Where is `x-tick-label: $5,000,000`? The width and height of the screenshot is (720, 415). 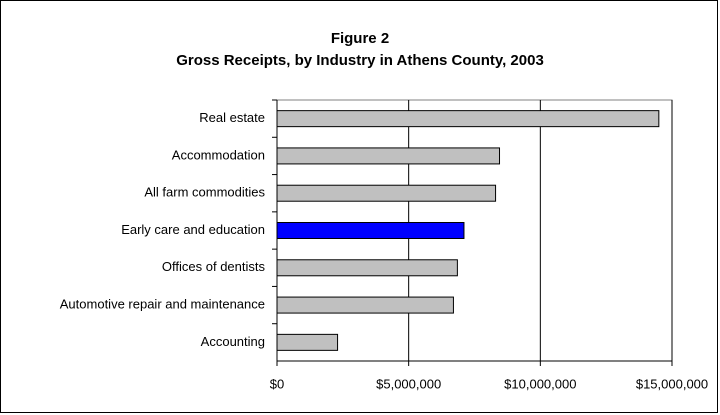
x-tick-label: $5,000,000 is located at coordinates (408, 383).